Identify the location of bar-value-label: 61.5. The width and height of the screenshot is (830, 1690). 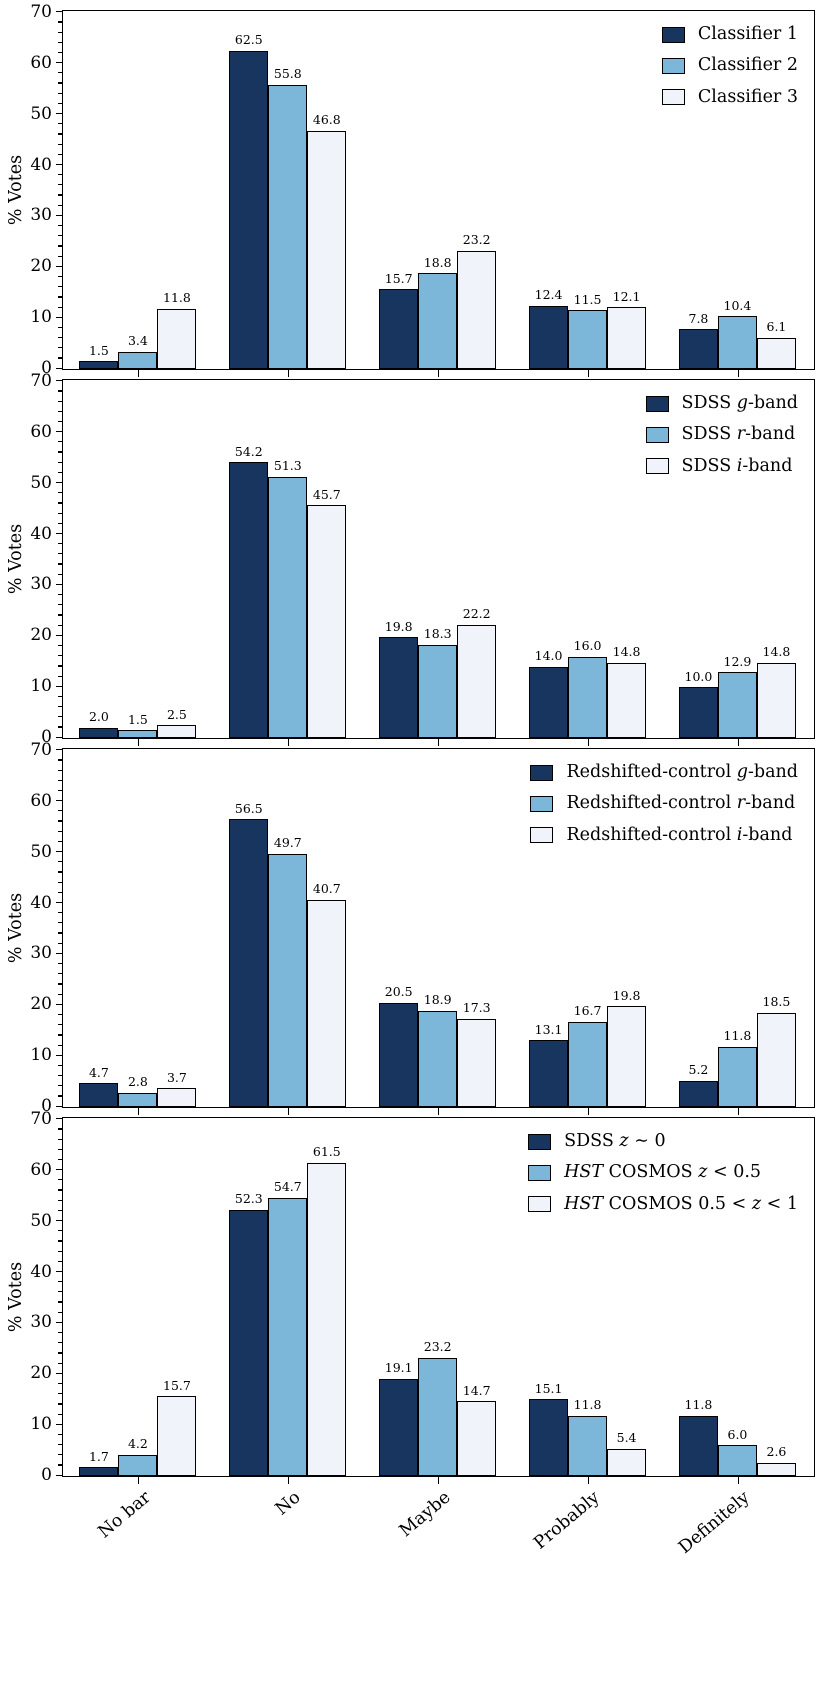
(326, 1152).